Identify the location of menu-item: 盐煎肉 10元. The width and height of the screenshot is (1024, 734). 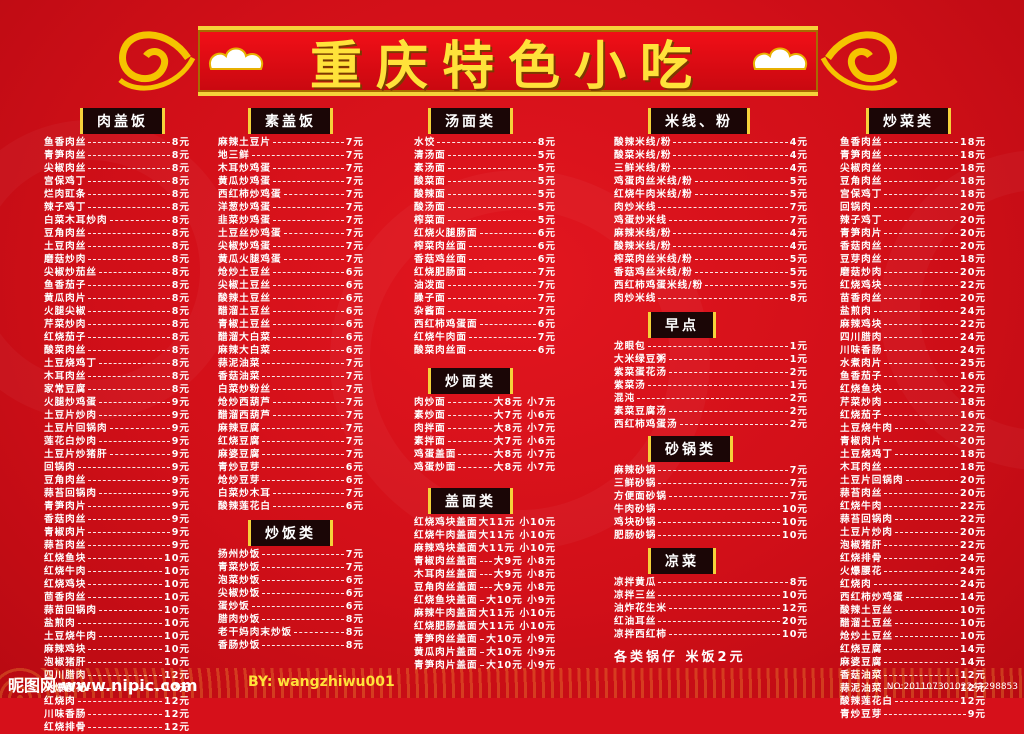
(117, 623).